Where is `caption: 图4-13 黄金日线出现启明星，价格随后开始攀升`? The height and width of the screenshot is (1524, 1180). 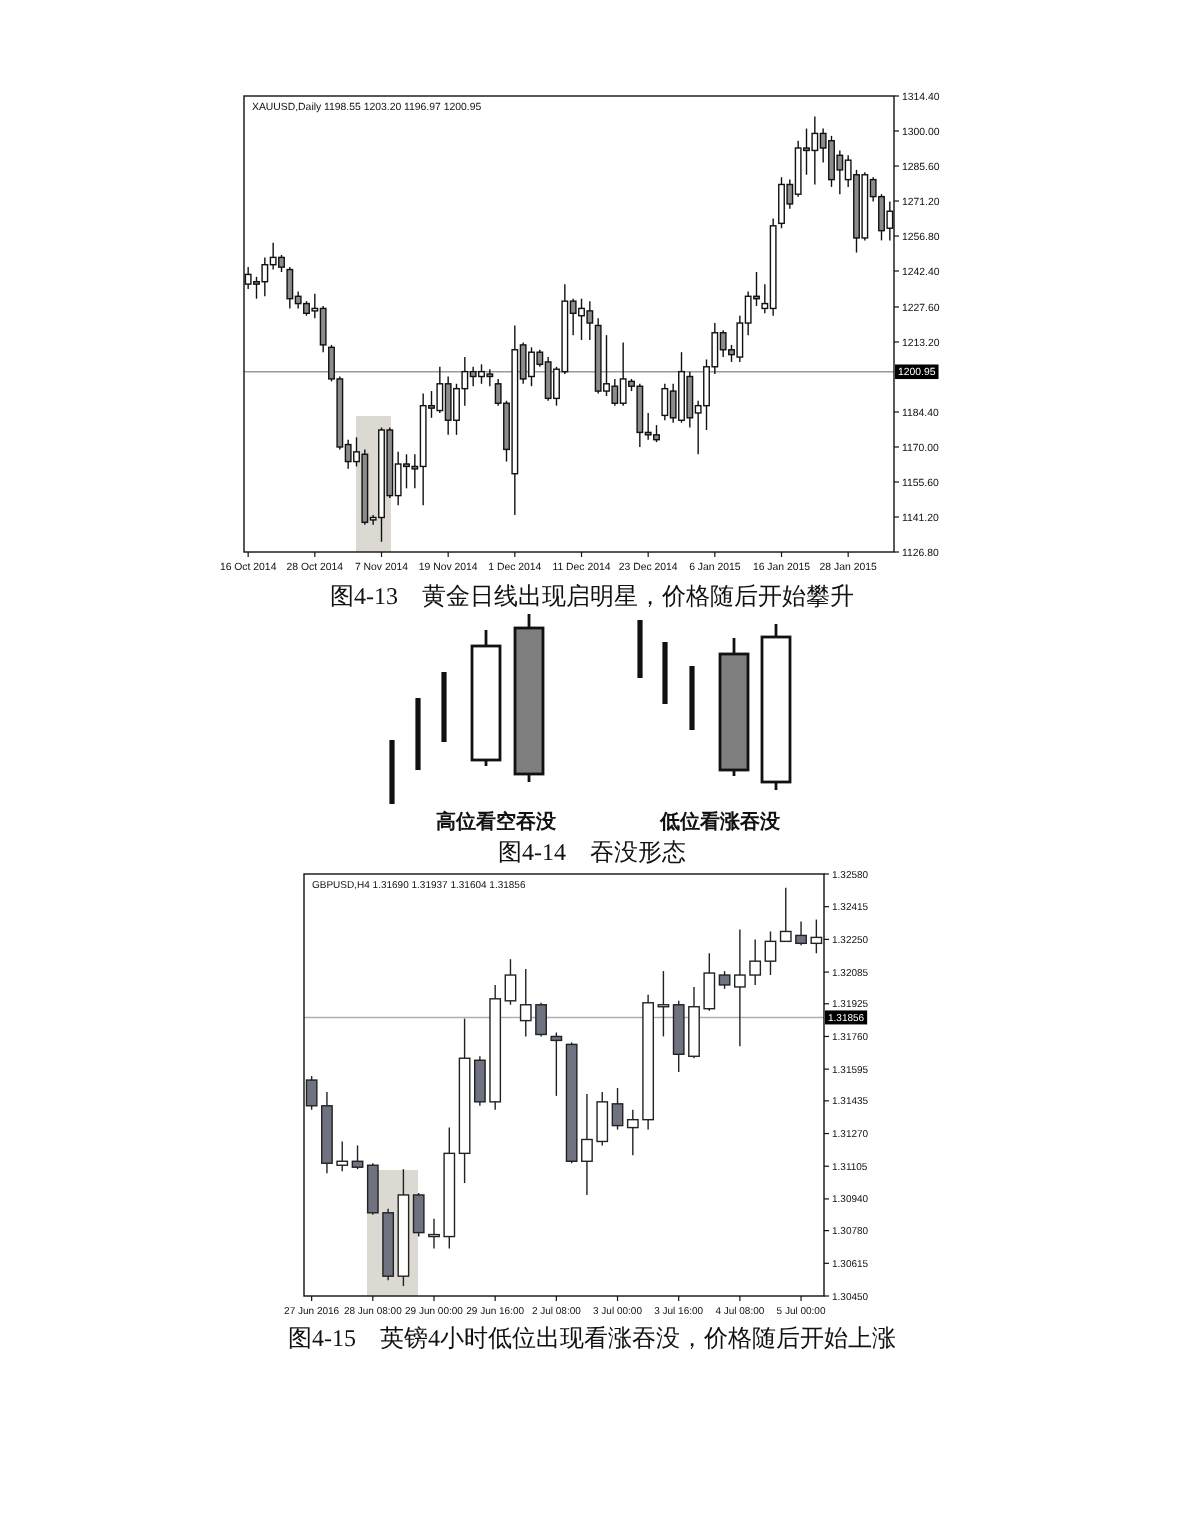 caption: 图4-13 黄金日线出现启明星，价格随后开始攀升 is located at coordinates (592, 596).